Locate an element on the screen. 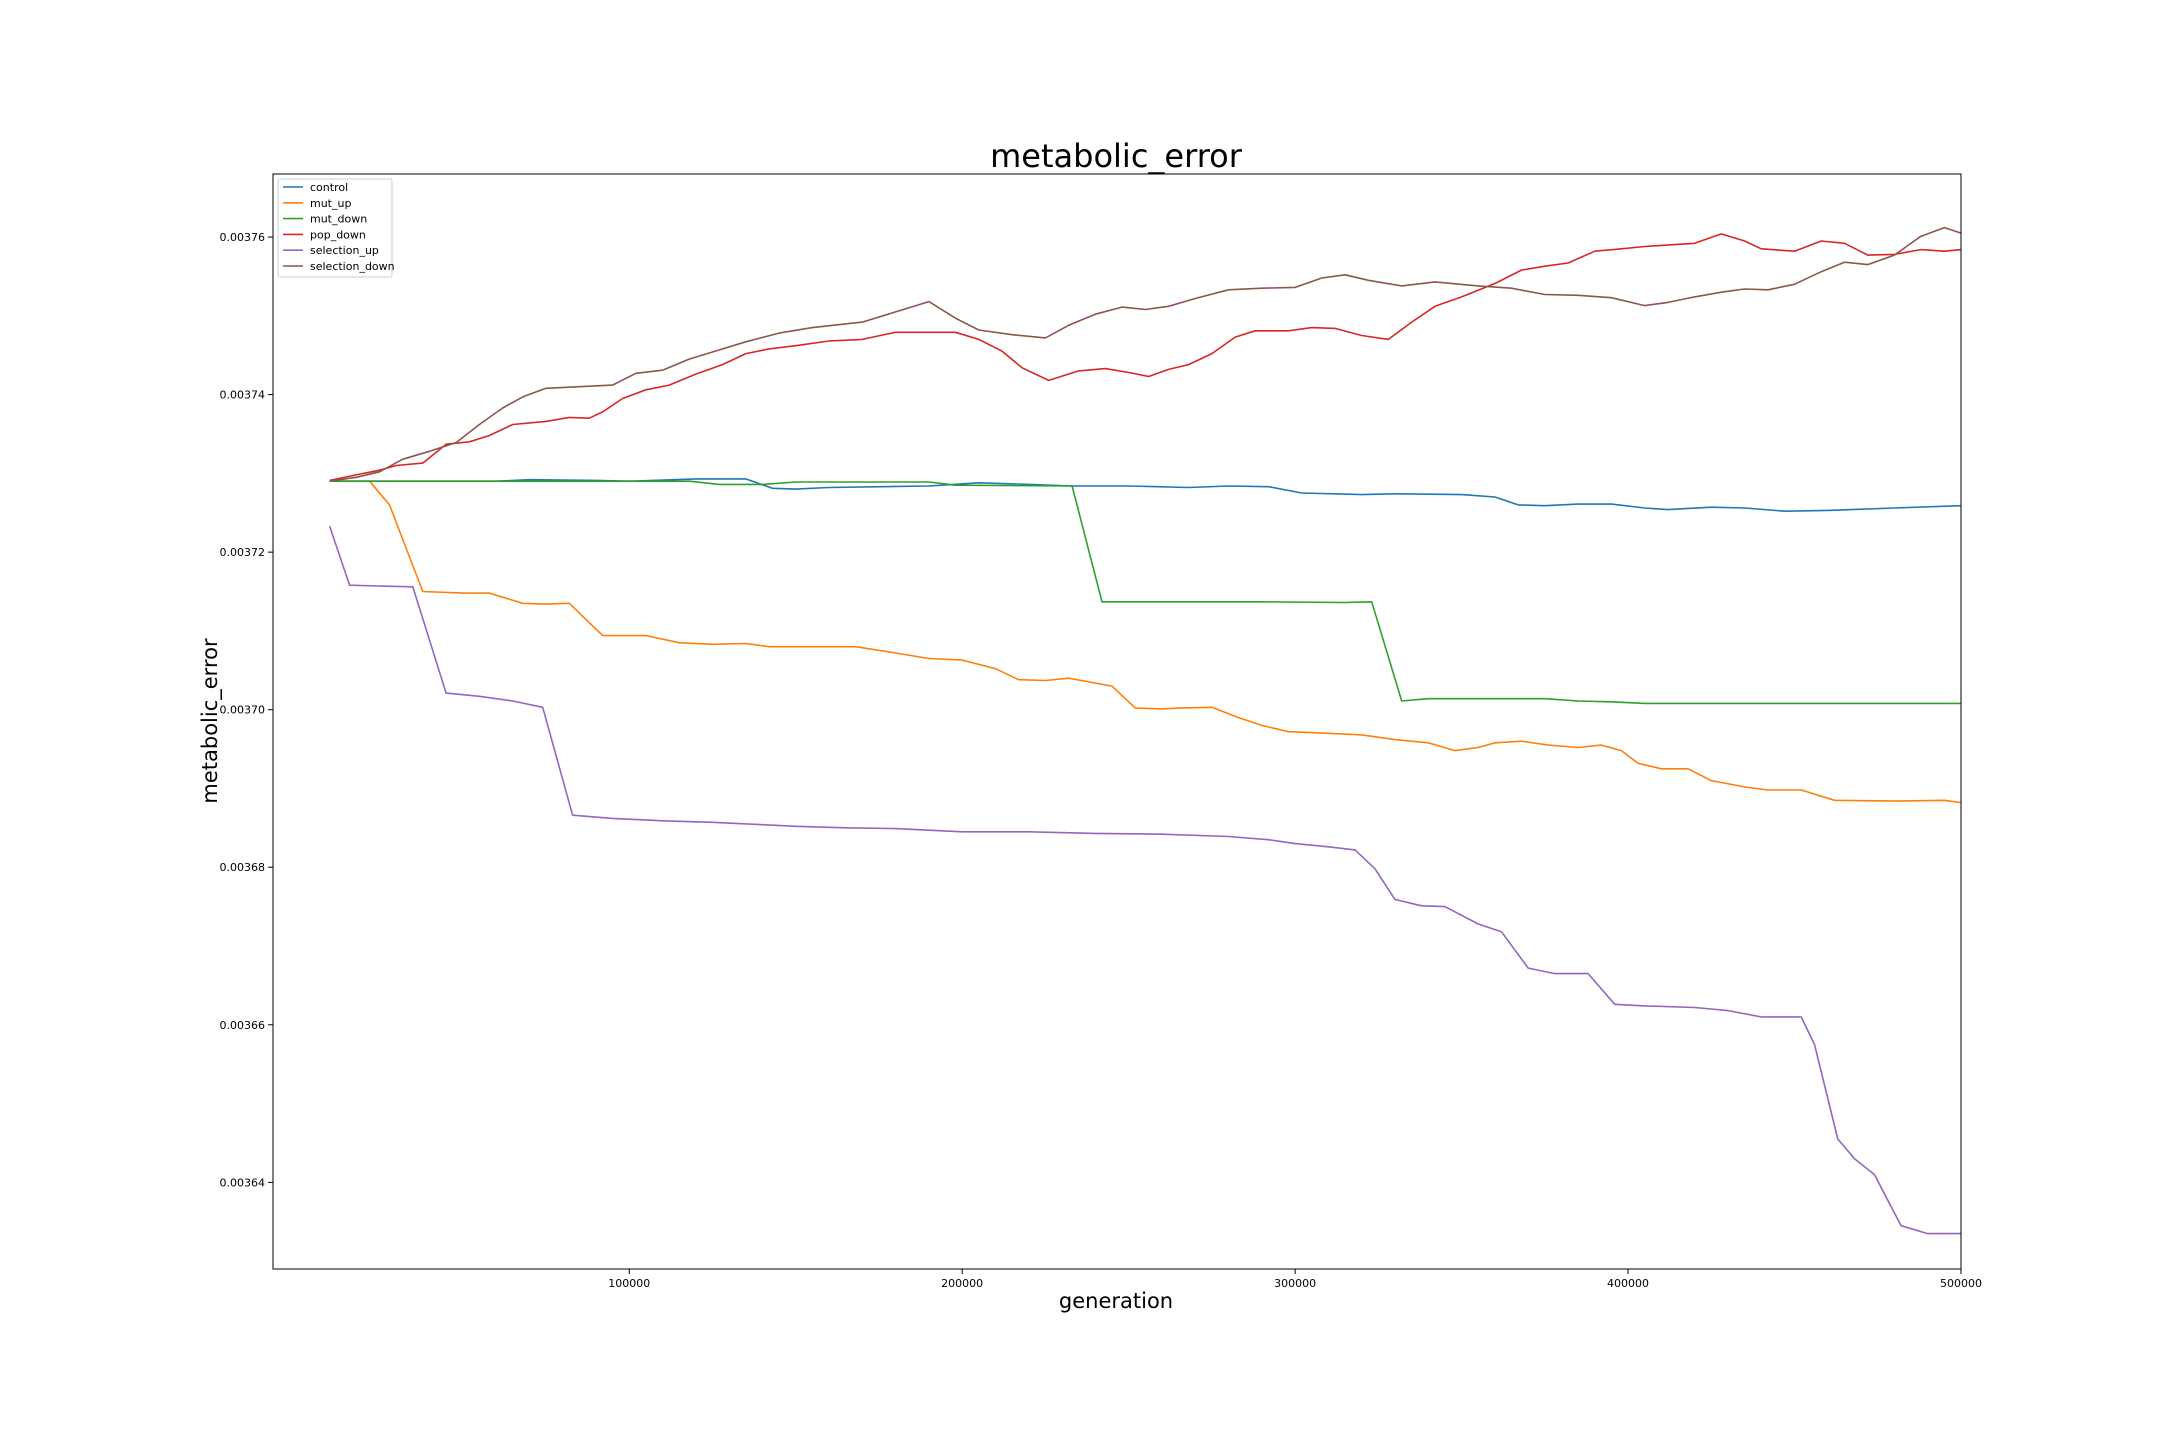  y-tick-label: 0.00372 is located at coordinates (243, 552).